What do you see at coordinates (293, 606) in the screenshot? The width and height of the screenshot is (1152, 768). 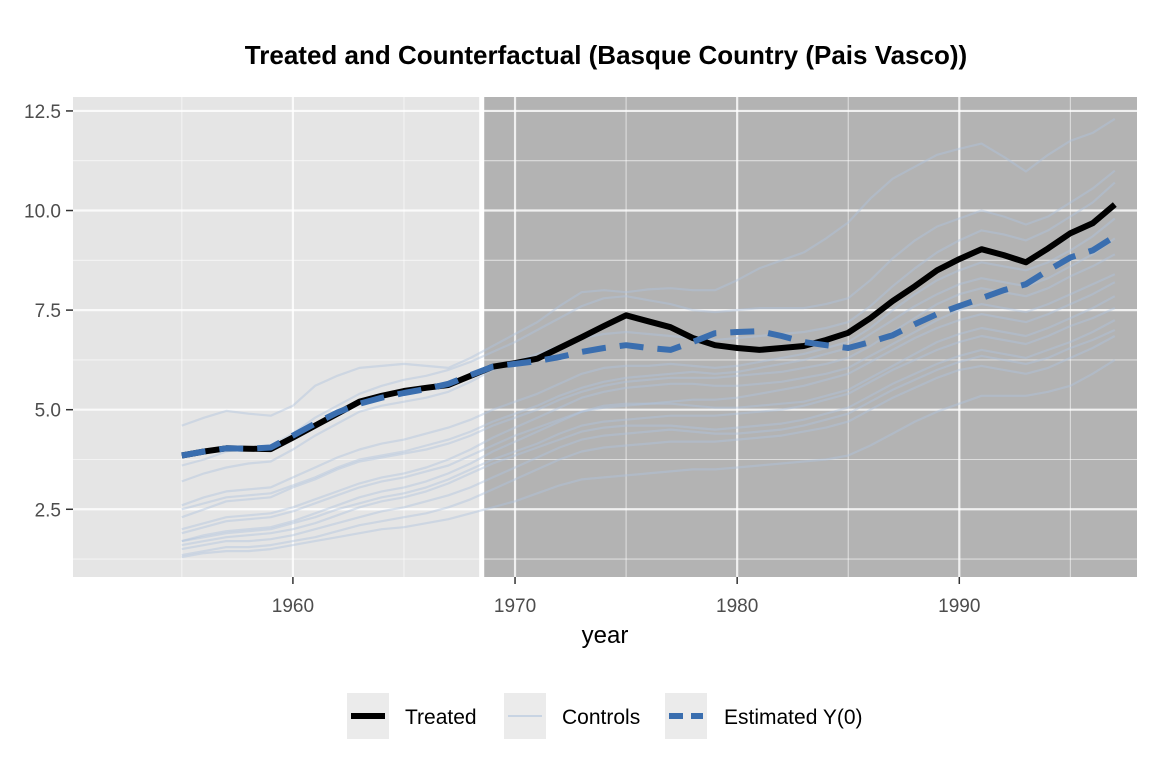 I see `x-tick-label: 1960` at bounding box center [293, 606].